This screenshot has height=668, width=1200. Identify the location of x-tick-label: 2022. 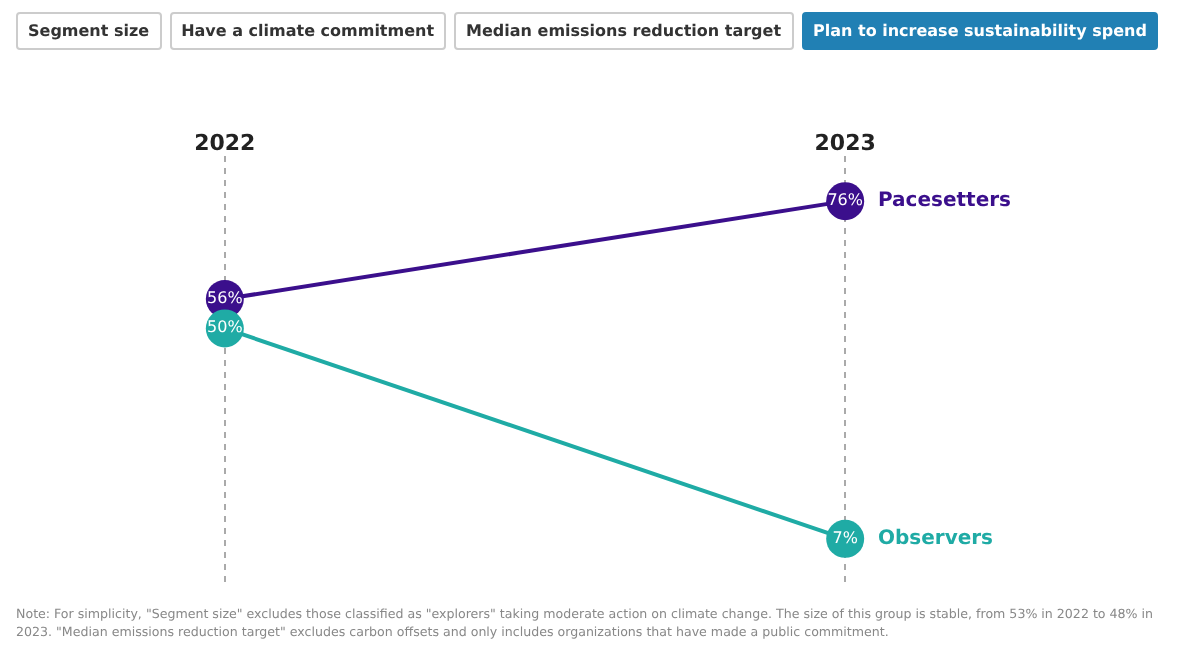
(225, 142).